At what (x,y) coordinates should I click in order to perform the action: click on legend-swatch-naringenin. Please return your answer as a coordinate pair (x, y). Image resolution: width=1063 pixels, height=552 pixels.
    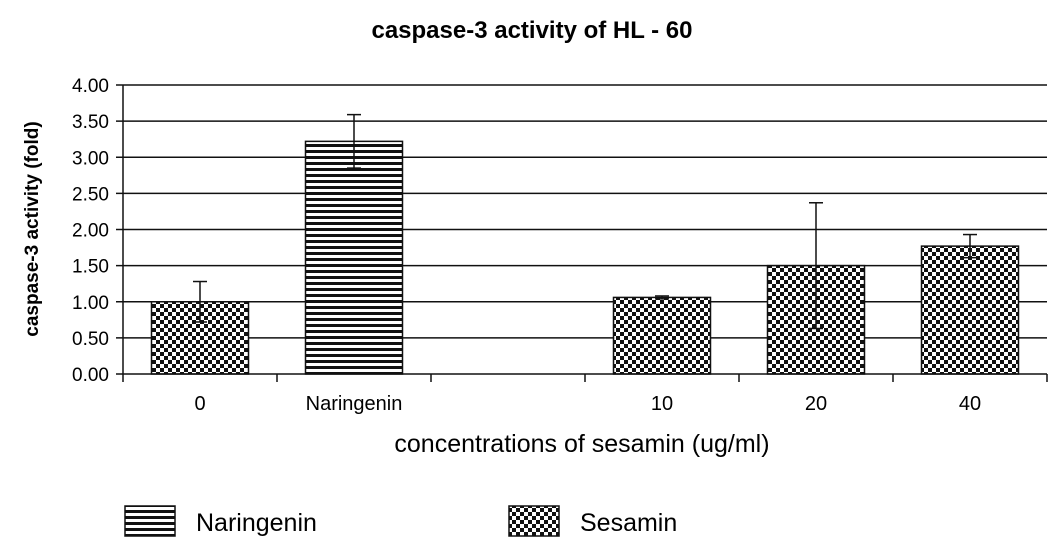
    Looking at the image, I should click on (150, 521).